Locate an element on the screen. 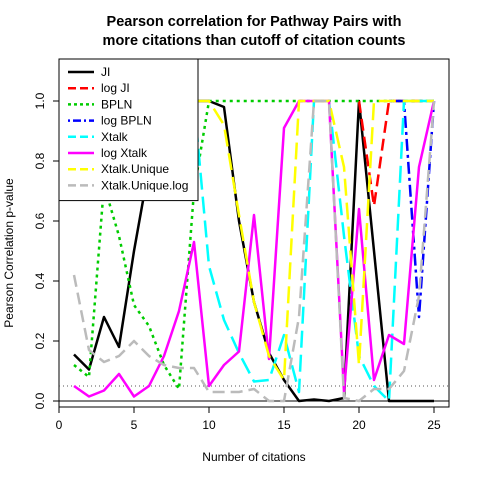 The height and width of the screenshot is (485, 480). y-tick-label: 0.2 is located at coordinates (40, 340).